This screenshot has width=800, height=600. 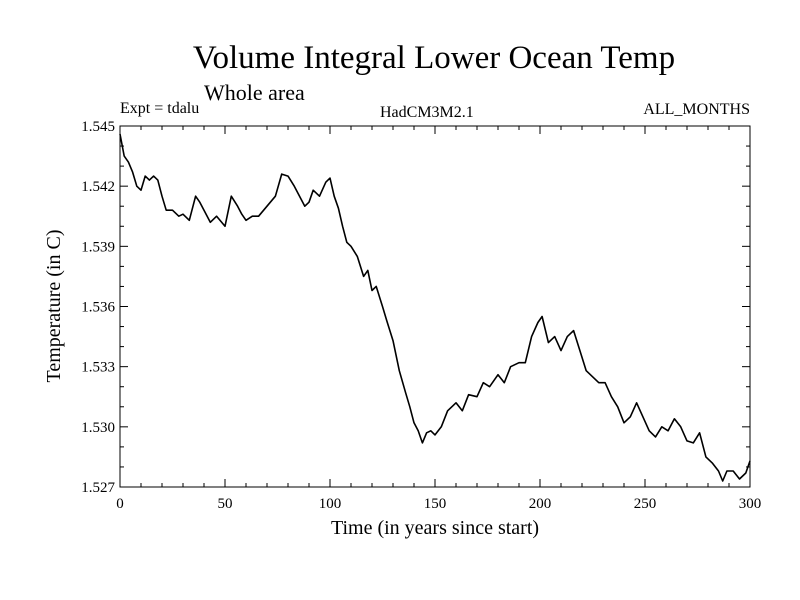 What do you see at coordinates (645, 504) in the screenshot?
I see `x-tick-label: 250` at bounding box center [645, 504].